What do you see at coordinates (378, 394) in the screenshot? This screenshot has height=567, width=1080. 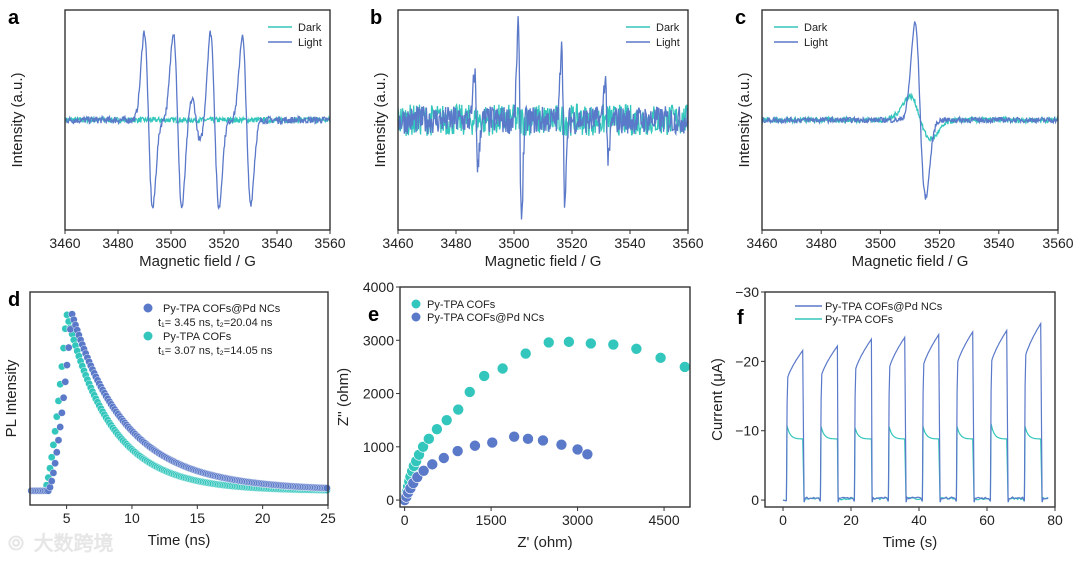 I see `y-tick-label: 2000` at bounding box center [378, 394].